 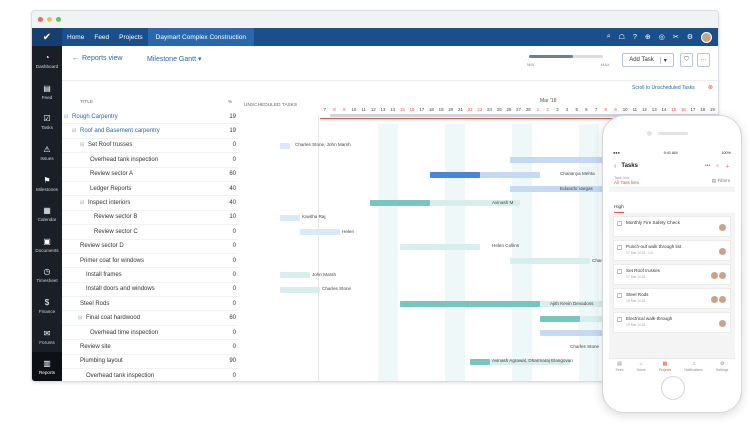 What do you see at coordinates (727, 166) in the screenshot?
I see `add-icon: ＋` at bounding box center [727, 166].